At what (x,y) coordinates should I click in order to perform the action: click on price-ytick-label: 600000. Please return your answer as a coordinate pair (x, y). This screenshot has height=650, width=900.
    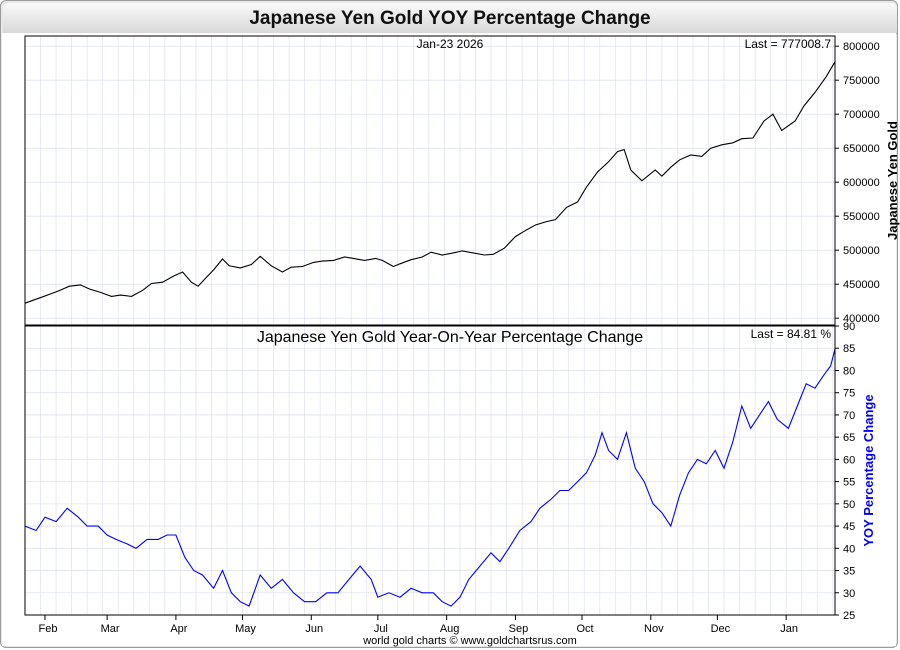
    Looking at the image, I should click on (861, 183).